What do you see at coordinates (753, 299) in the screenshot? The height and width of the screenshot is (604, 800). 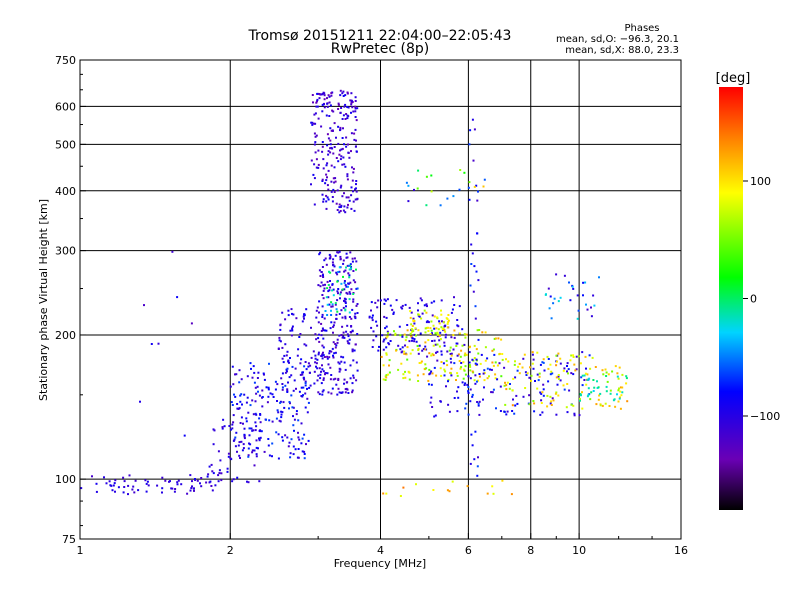 I see `colorbar-tick-label: 0` at bounding box center [753, 299].